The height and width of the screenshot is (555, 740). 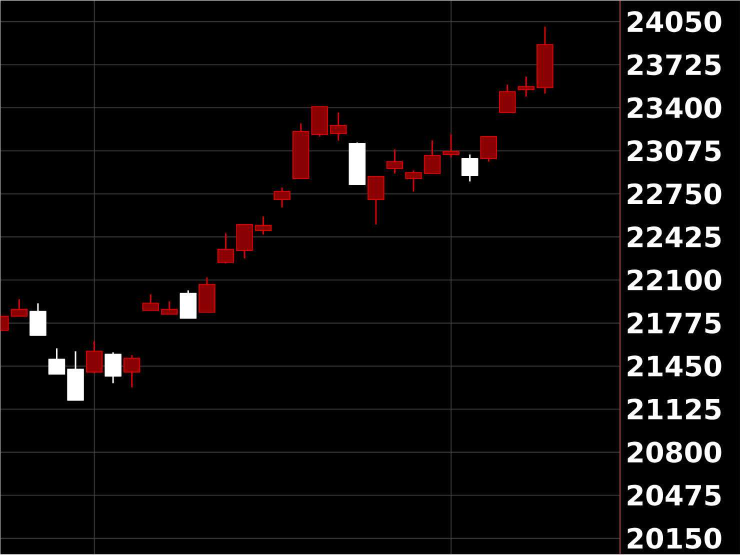 I want to click on y-tick-label: 21775, so click(x=674, y=323).